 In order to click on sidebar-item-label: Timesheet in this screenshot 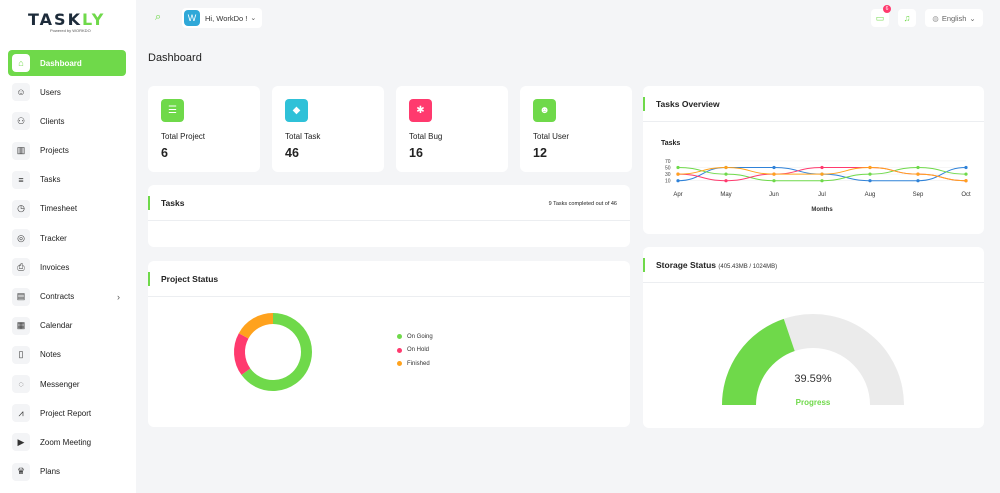, I will do `click(59, 209)`.